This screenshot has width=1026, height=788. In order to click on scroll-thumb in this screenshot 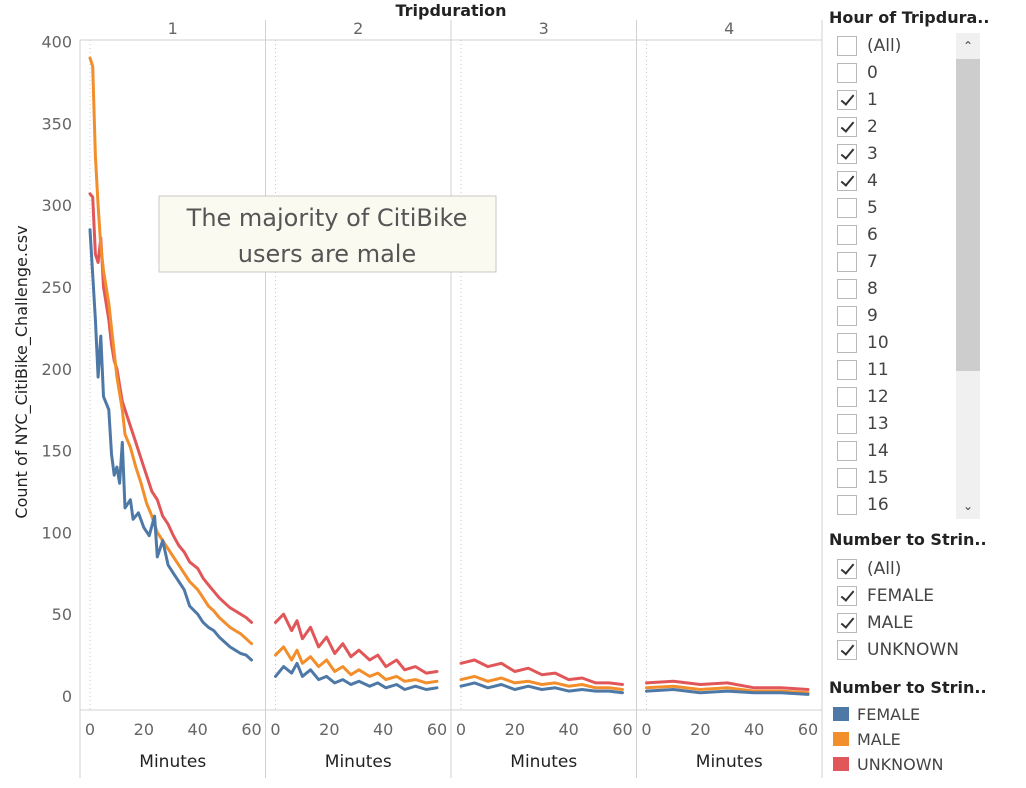, I will do `click(968, 215)`.